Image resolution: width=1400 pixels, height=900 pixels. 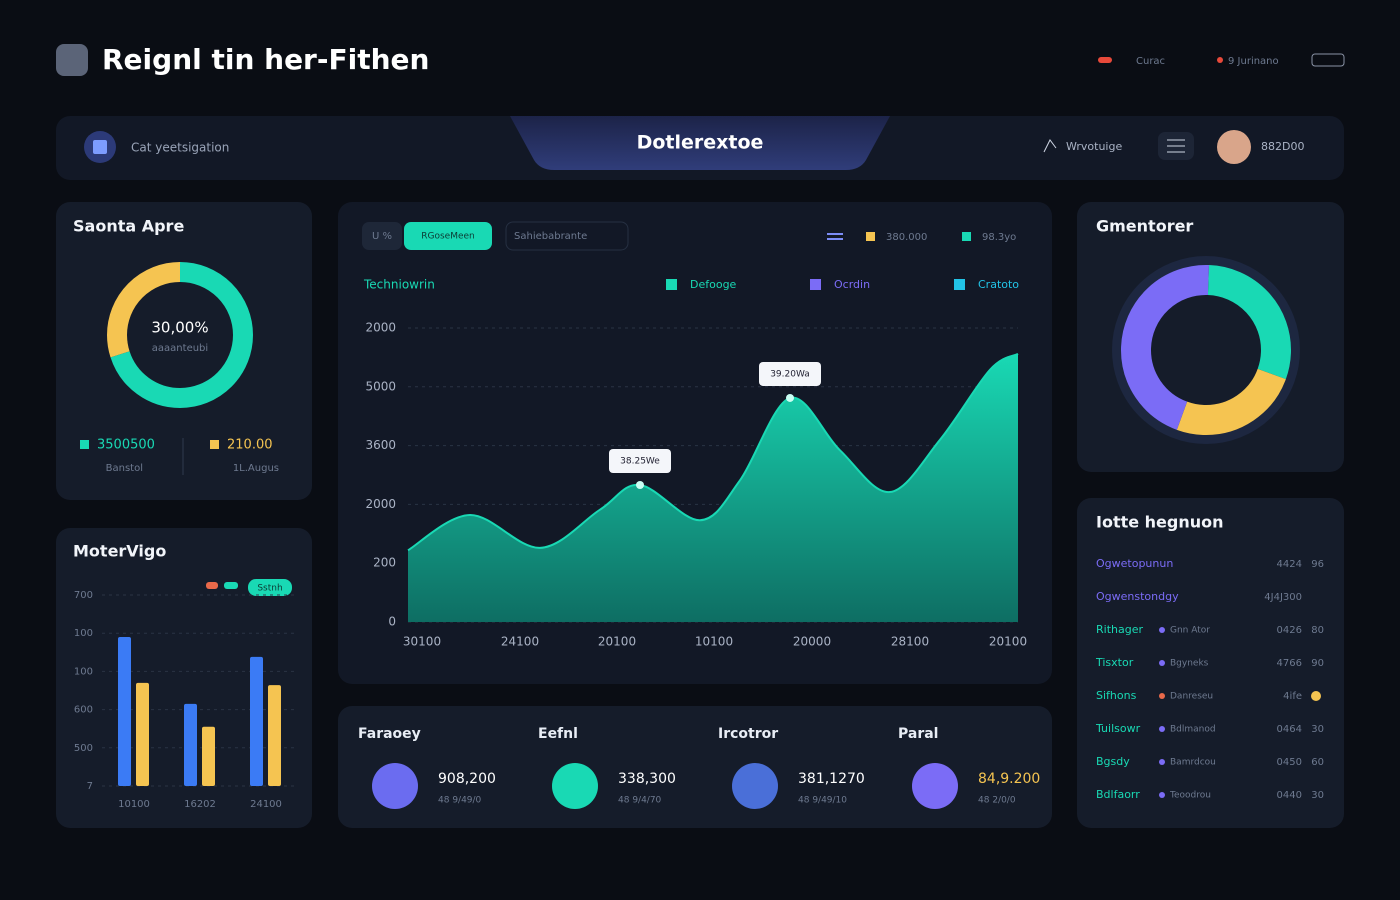 I want to click on legend-sublabel: Banstol, so click(x=124, y=468).